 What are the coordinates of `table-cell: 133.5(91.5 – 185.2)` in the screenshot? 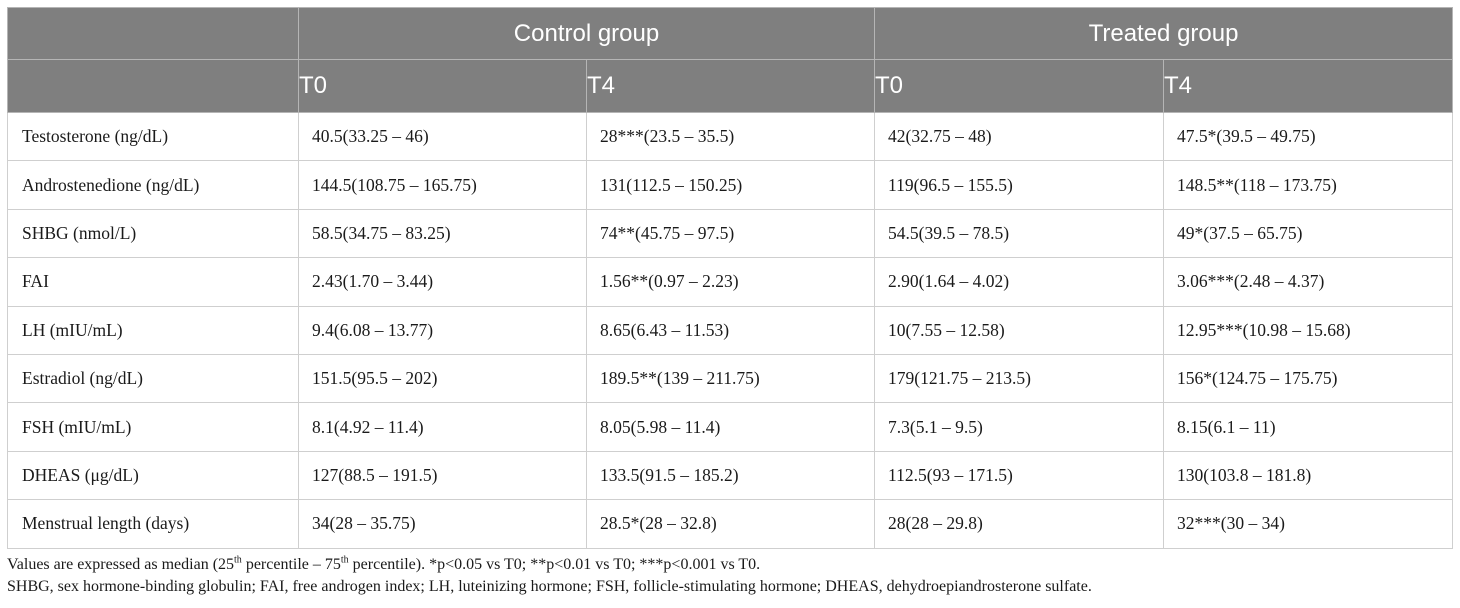 It's located at (730, 475).